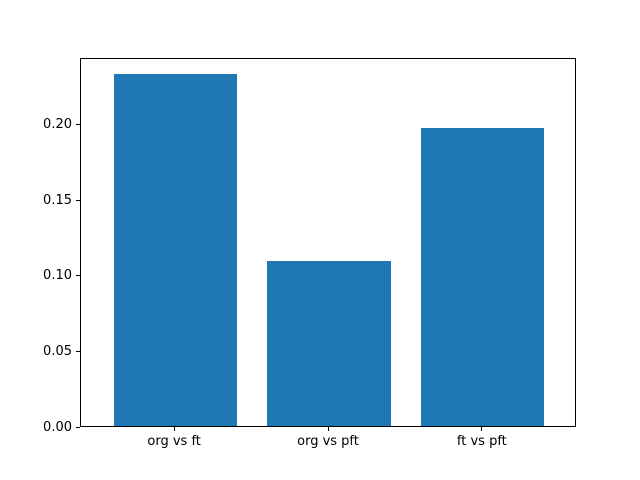 This screenshot has width=640, height=480. I want to click on y-tick-label: 0.05, so click(57, 351).